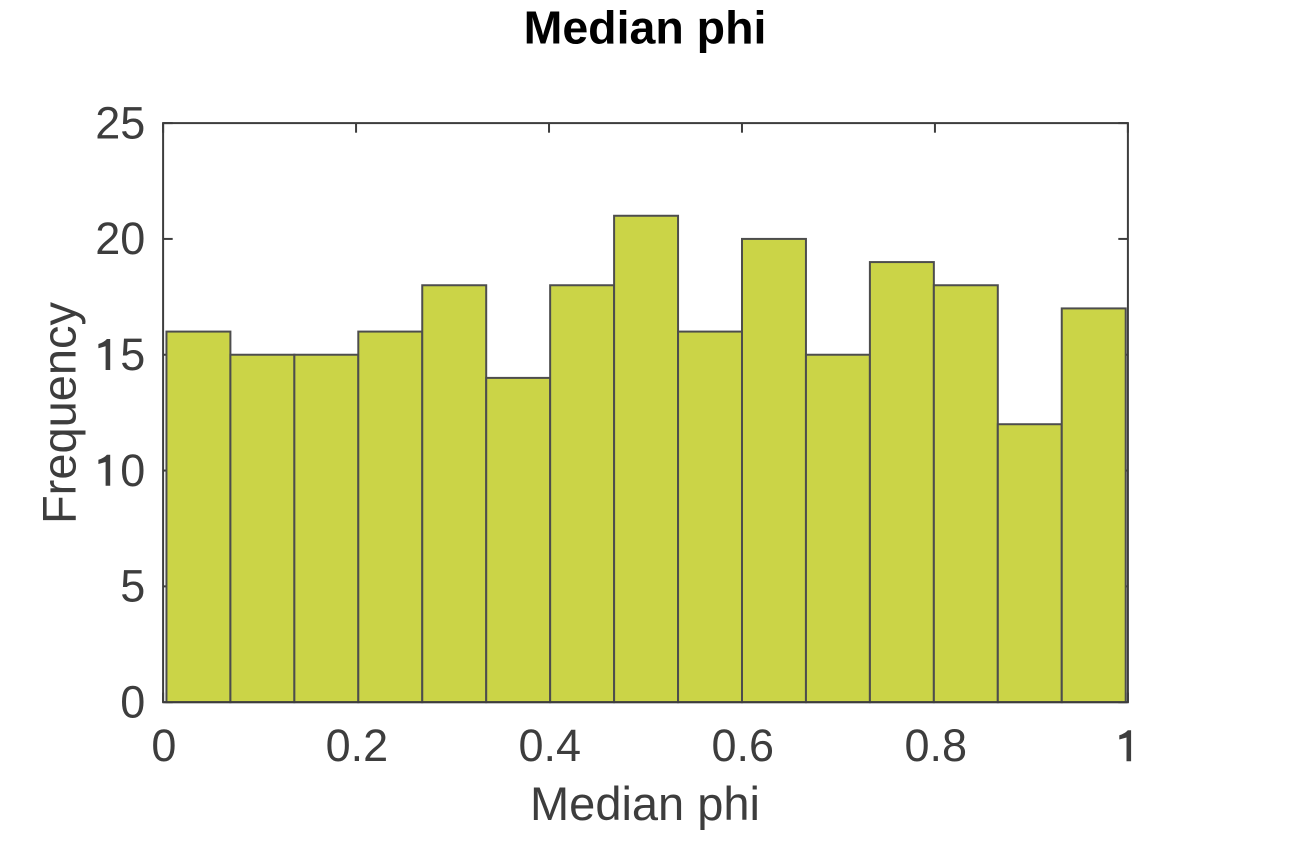  Describe the element at coordinates (120, 122) in the screenshot. I see `svg-text: 25` at that location.